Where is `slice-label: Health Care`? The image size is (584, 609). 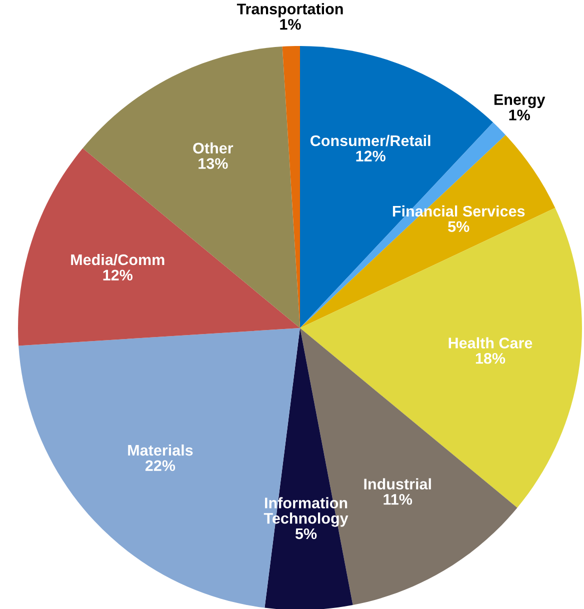 slice-label: Health Care is located at coordinates (490, 342).